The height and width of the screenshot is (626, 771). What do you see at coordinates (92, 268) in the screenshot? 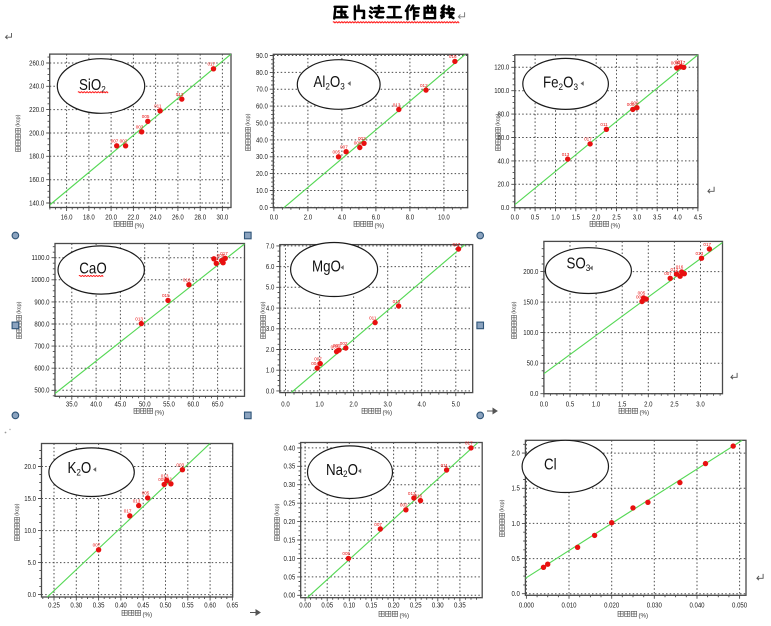
I see `svg-text: CaO` at bounding box center [92, 268].